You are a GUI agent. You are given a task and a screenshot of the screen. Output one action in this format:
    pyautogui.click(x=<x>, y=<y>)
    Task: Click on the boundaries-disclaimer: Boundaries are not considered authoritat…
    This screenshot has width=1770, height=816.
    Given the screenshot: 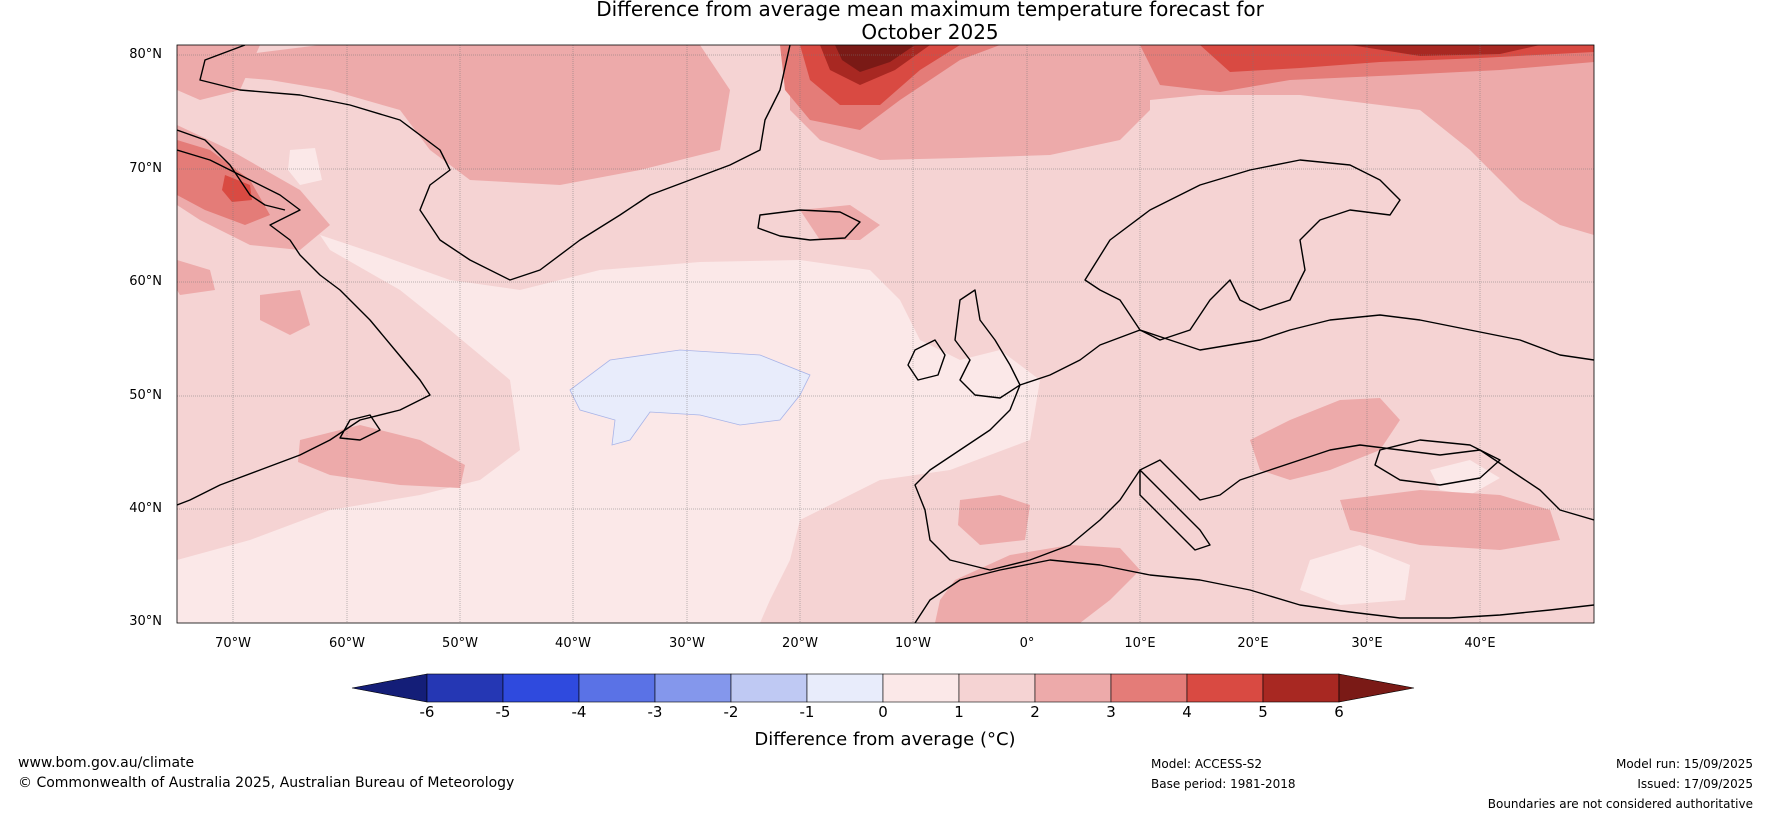 What is the action you would take?
    pyautogui.click(x=1620, y=804)
    